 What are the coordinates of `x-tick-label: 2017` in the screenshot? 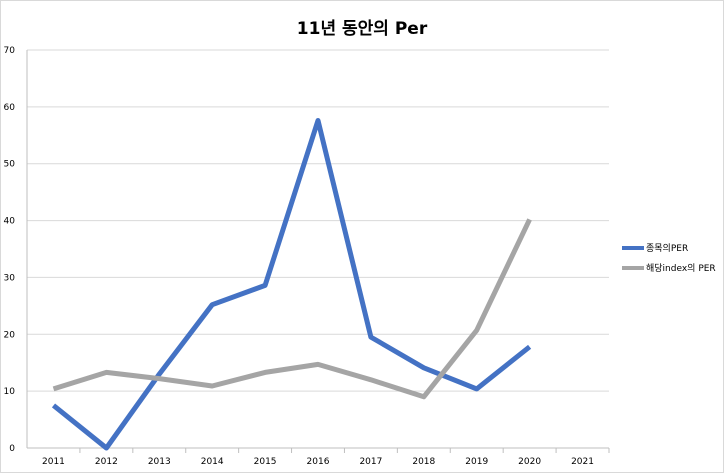 It's located at (370, 462).